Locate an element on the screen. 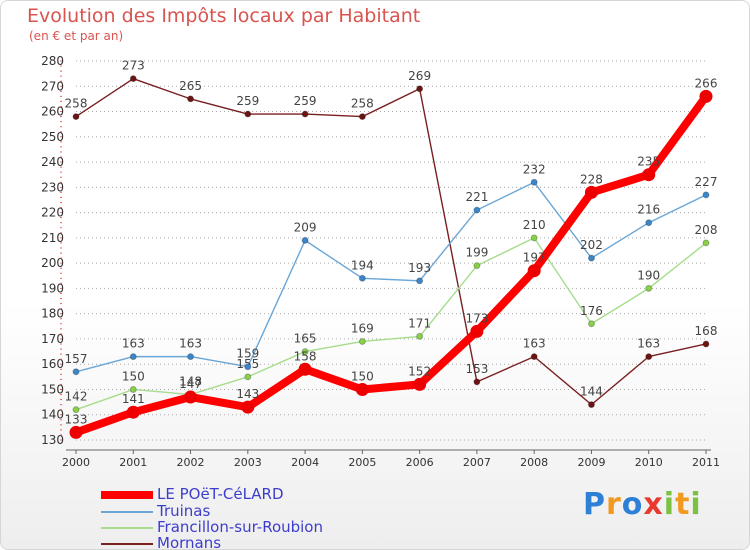 This screenshot has height=550, width=750. legend-label-le-poet-celard: LE POëT-CéLARD is located at coordinates (220, 494).